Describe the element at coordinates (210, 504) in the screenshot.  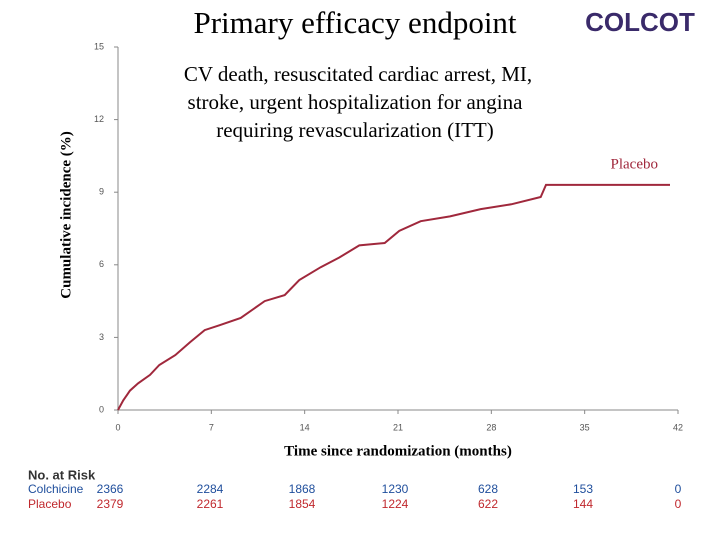
I see `risk-count: 2261` at that location.